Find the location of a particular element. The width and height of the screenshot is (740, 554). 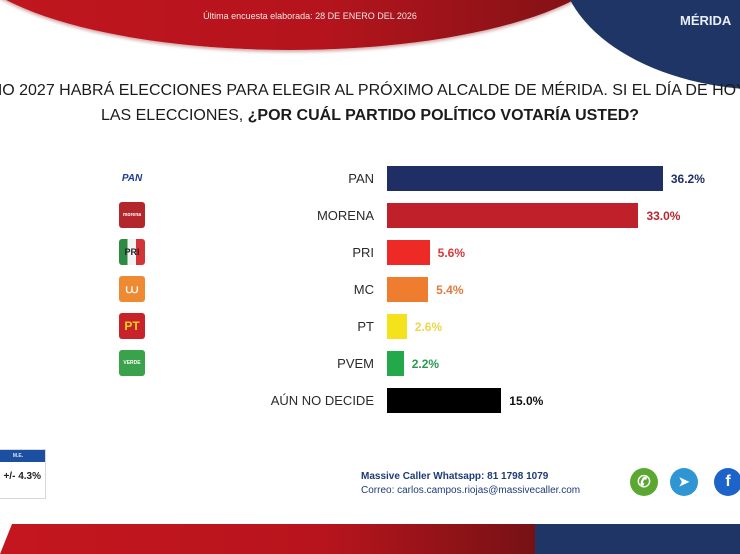

margin-of-error-value: +/- 4.3% is located at coordinates (22, 476).